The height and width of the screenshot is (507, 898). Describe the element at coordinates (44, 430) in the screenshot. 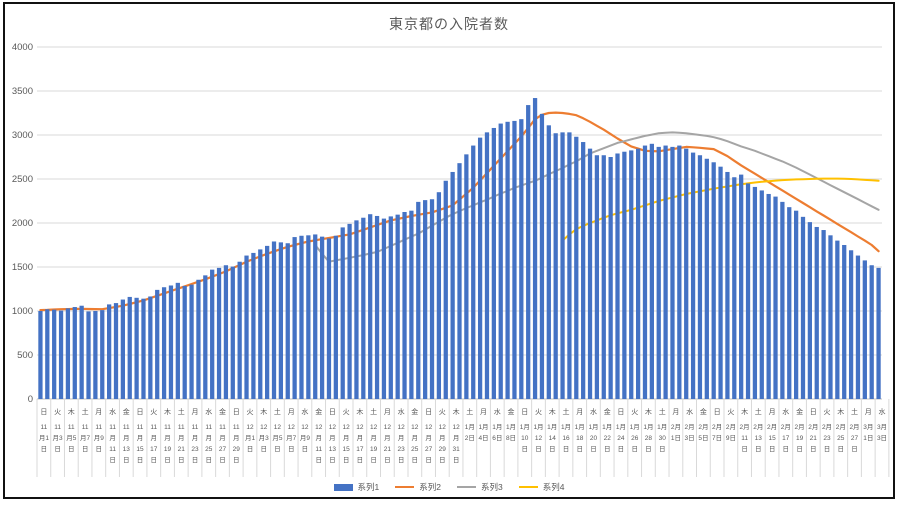

I see `x-axis-label: 日 11 月1 日` at that location.